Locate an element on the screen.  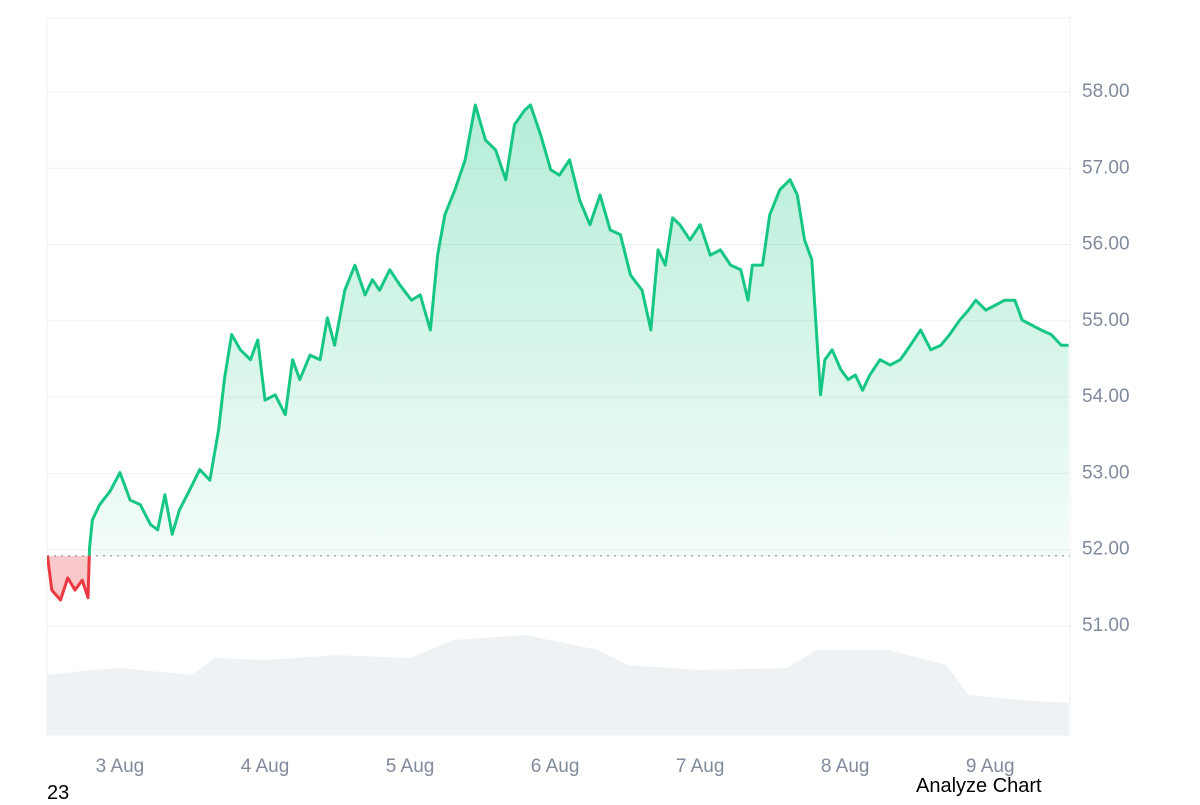
x-tick-label: 9 Aug is located at coordinates (990, 766).